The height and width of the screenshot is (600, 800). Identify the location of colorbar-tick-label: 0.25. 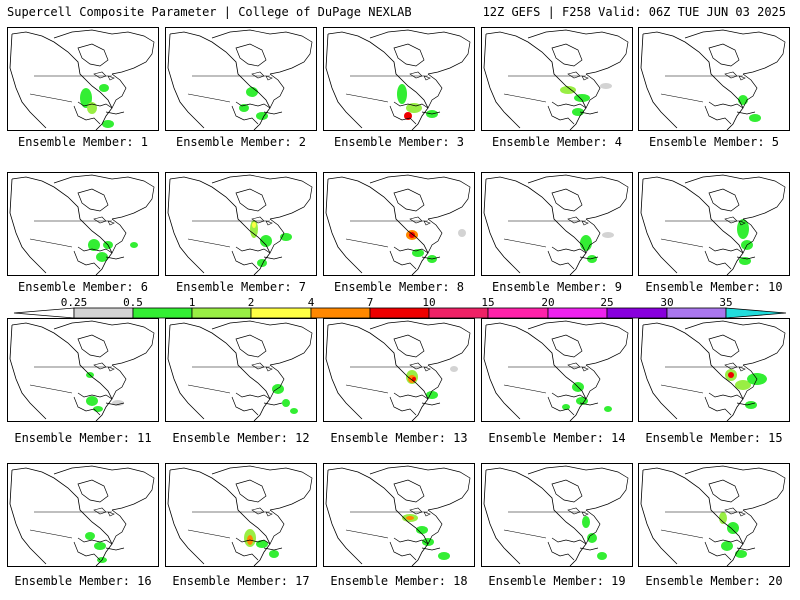
(74, 302).